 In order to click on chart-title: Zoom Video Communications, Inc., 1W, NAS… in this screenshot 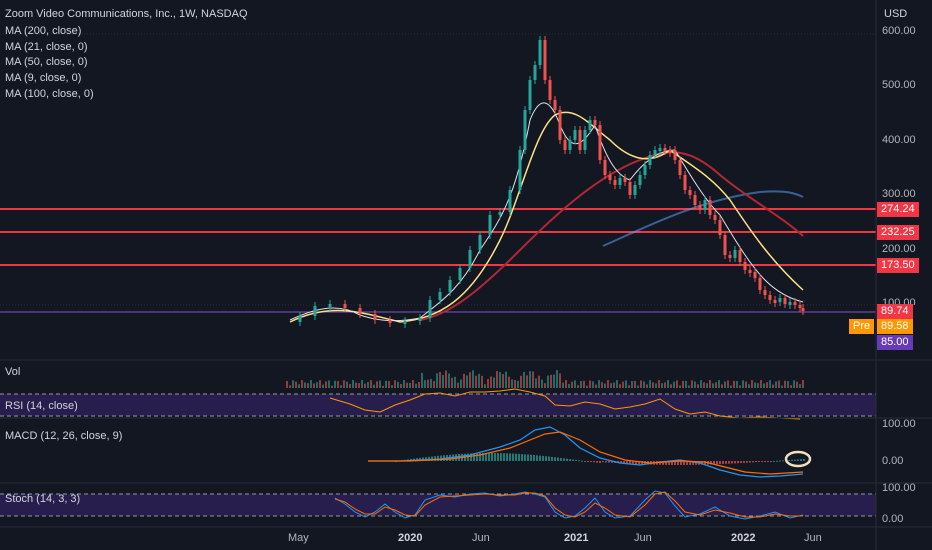, I will do `click(126, 14)`.